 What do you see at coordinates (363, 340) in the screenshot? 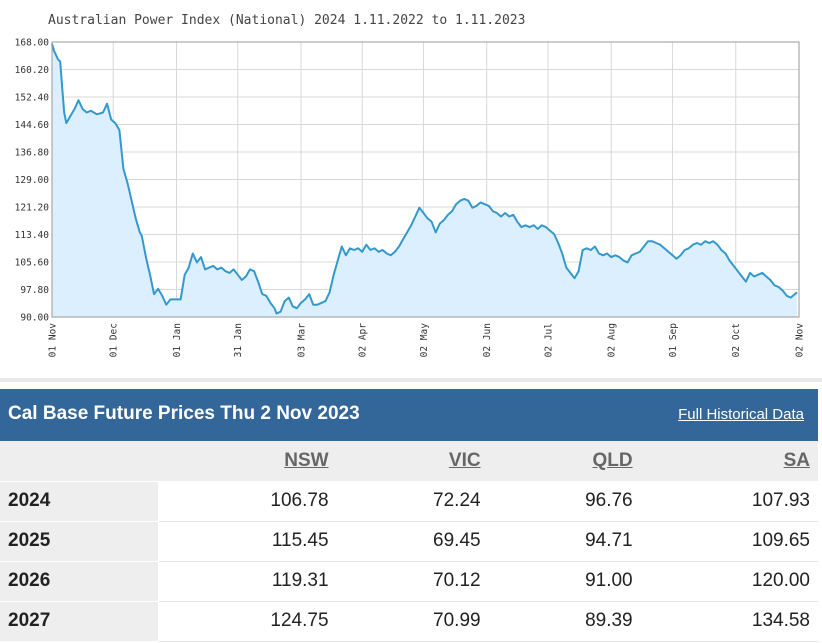
I see `x-tick-label: 02 Apr` at bounding box center [363, 340].